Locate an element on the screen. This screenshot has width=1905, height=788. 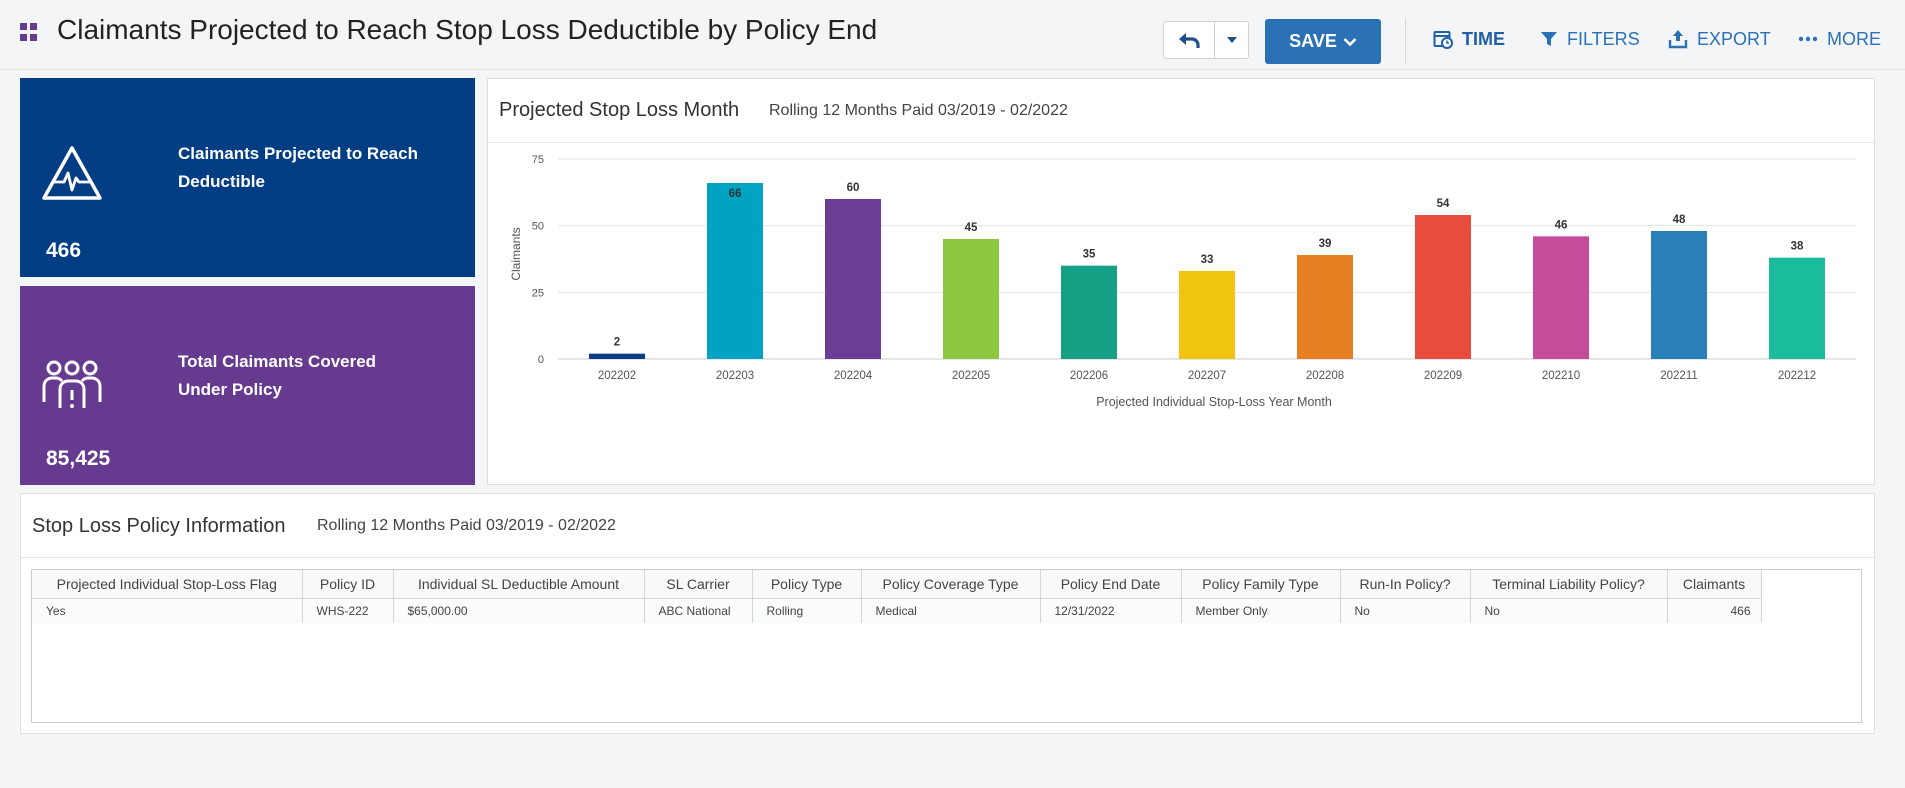
heart-monitor-warning-icon is located at coordinates (72, 173).